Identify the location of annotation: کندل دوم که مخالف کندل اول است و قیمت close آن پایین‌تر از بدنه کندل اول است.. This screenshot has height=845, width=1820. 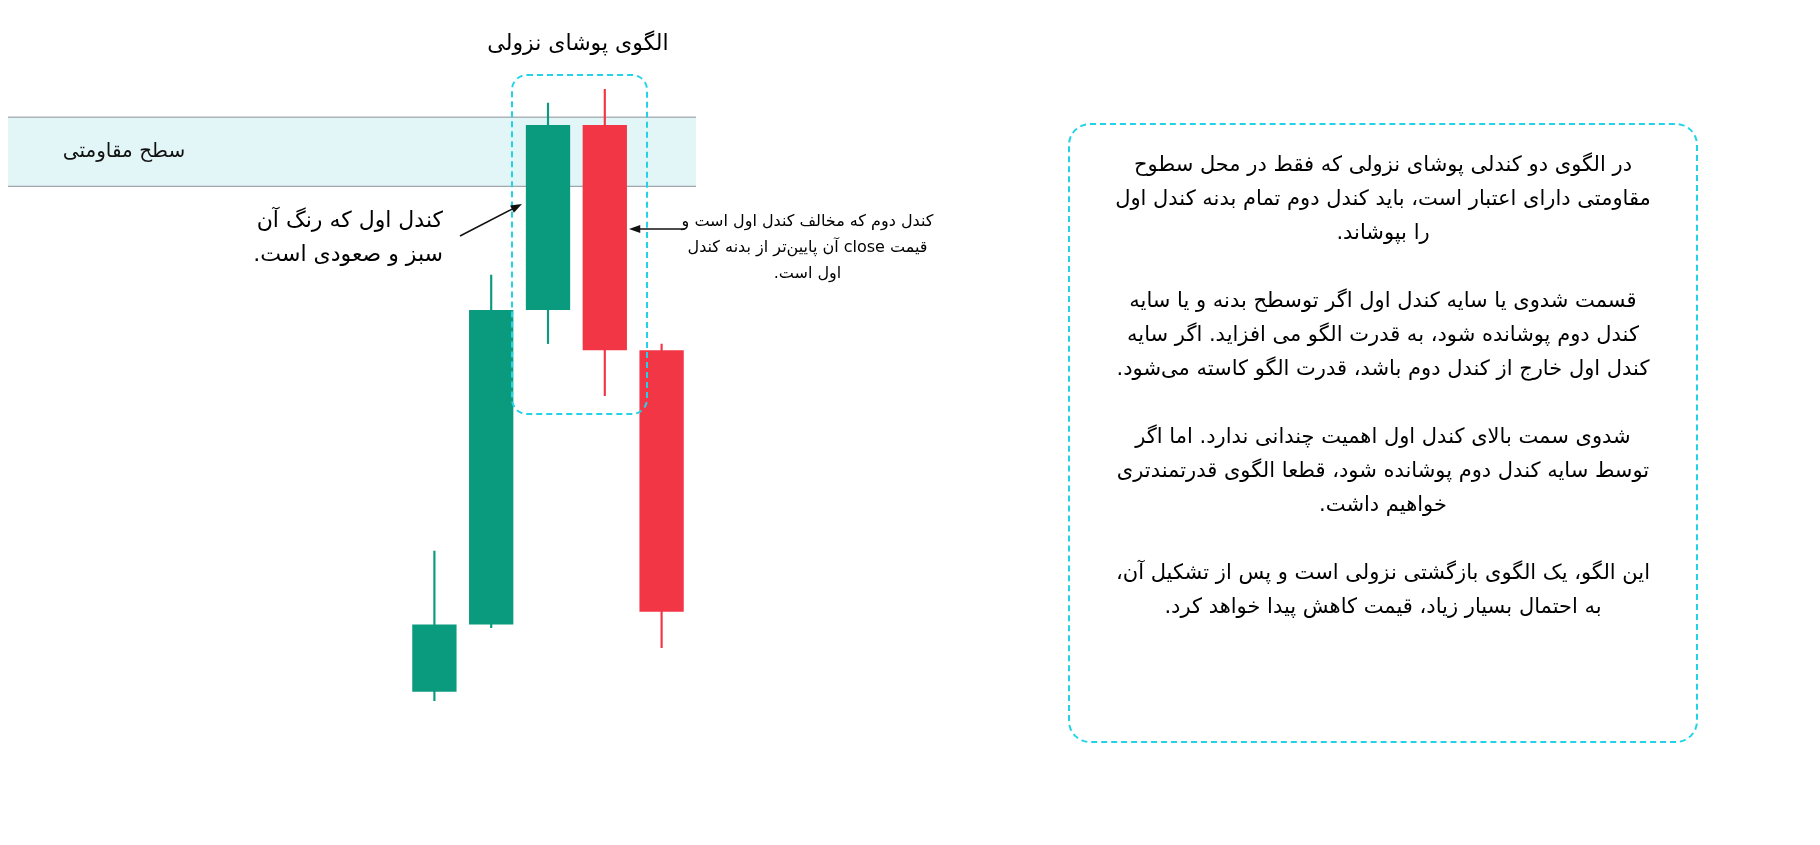
(807, 247).